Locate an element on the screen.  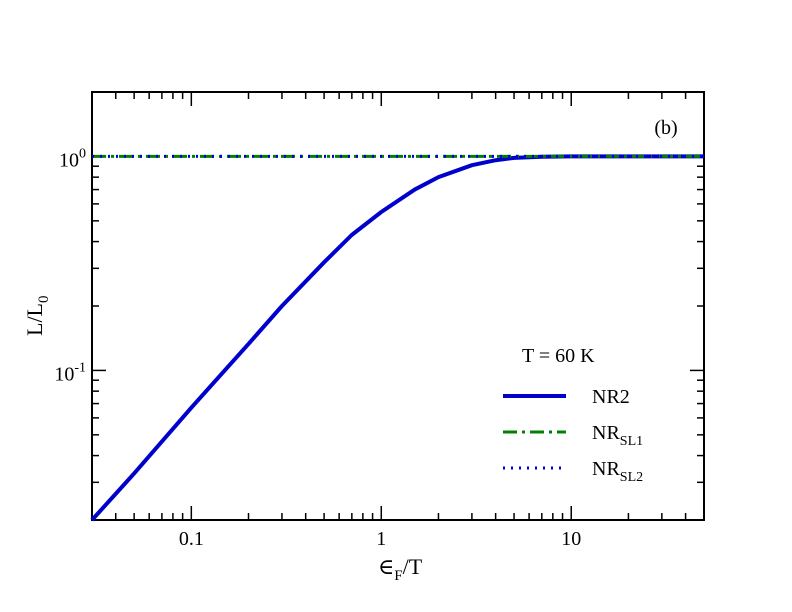
x-tick-label: 0.1 is located at coordinates (191, 539).